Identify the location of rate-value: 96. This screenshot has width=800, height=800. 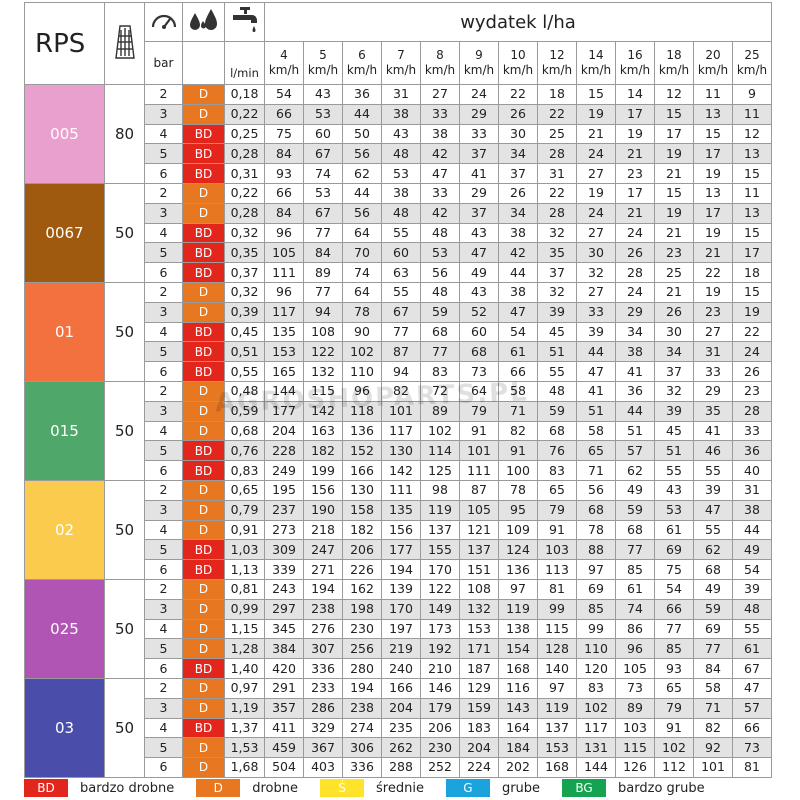
(284, 233).